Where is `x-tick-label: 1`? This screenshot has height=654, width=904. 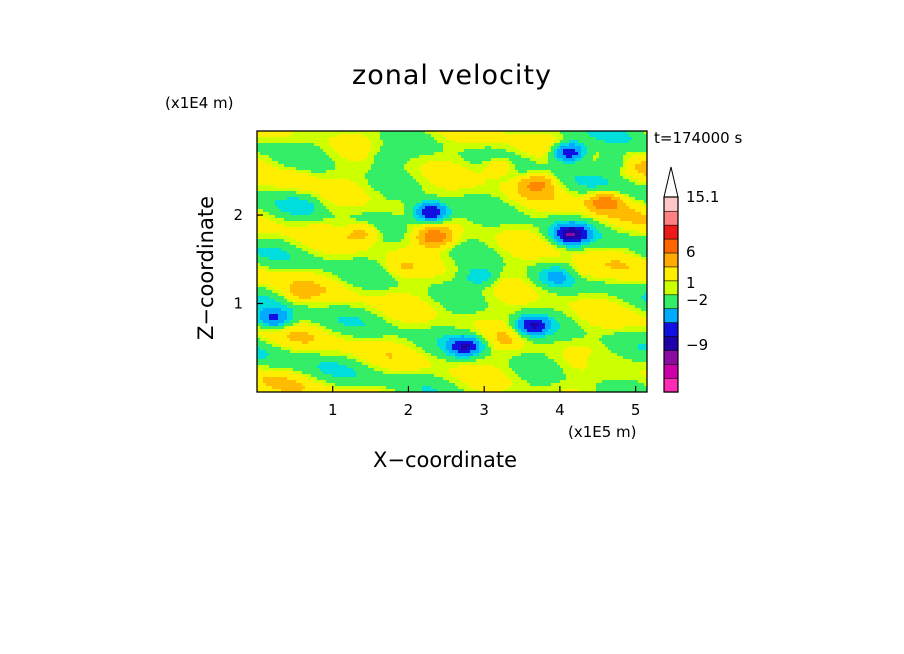
x-tick-label: 1 is located at coordinates (333, 410).